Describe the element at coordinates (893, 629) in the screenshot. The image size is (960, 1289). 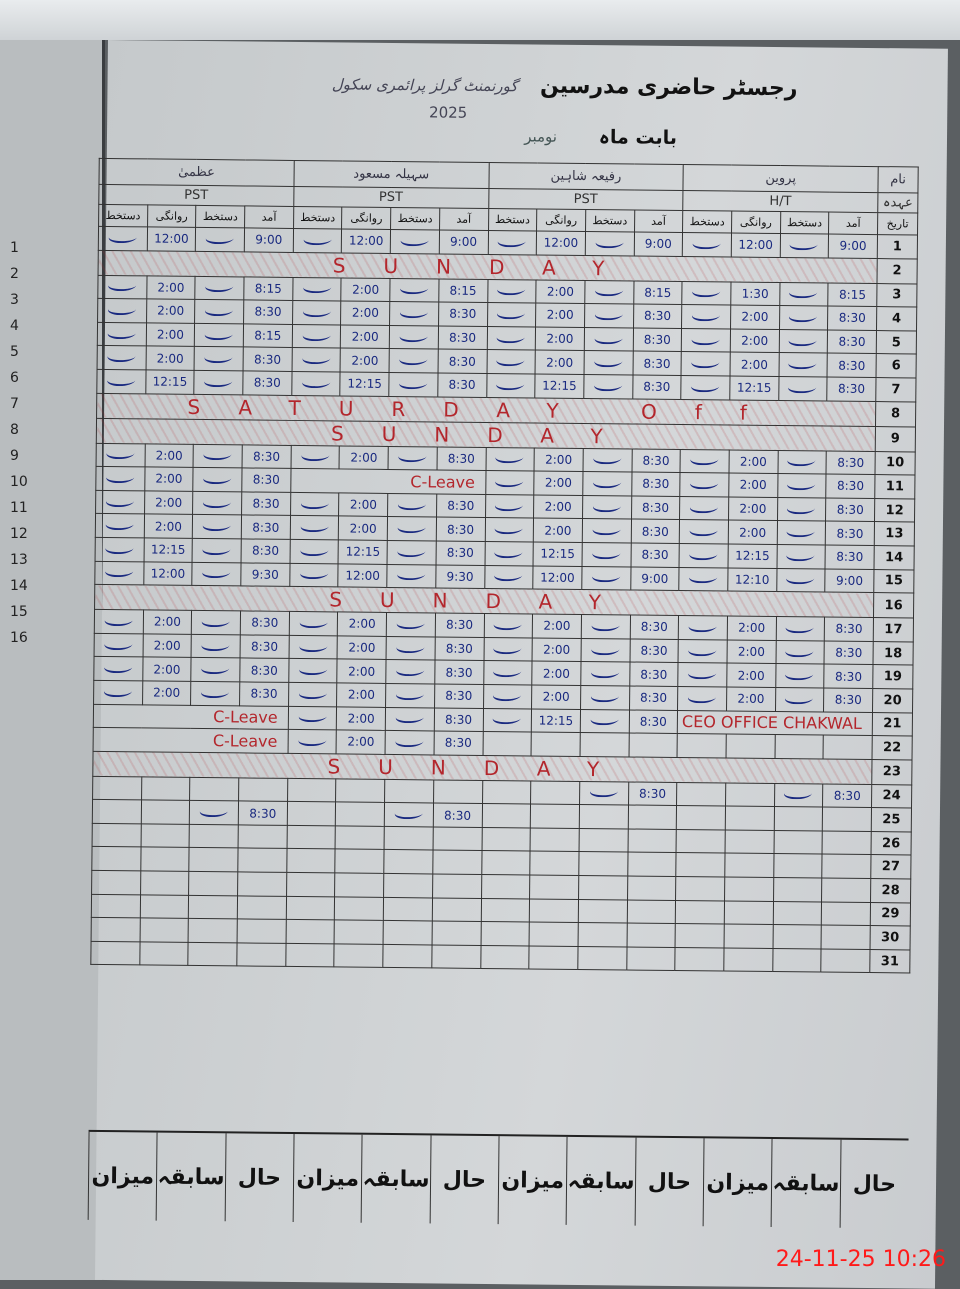
I see `date-cell: 17` at that location.